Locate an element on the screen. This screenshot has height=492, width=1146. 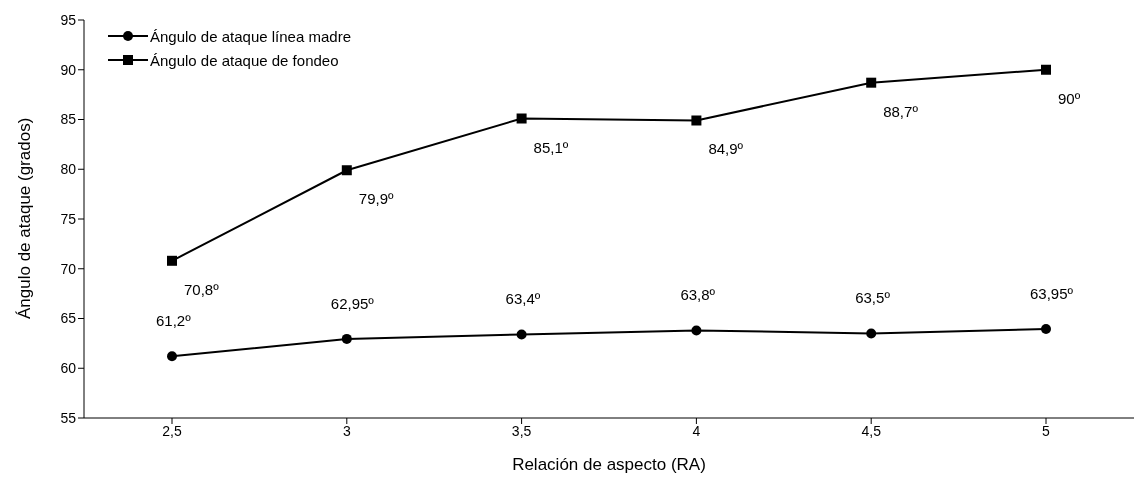
data-label: 63,8º is located at coordinates (698, 295).